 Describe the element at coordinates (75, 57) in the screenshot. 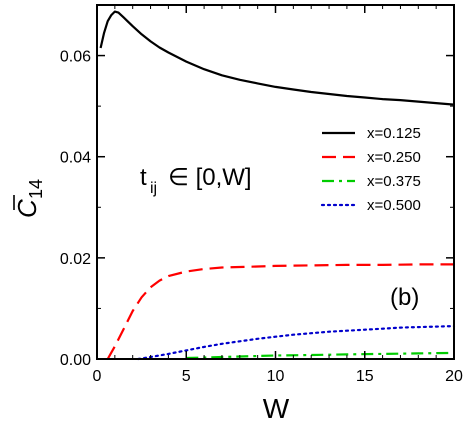

I see `y-tick-label: 0.06` at that location.